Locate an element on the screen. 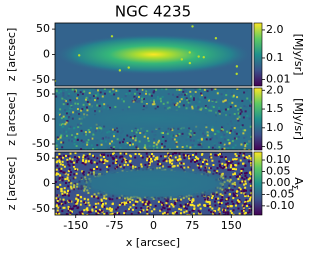  colorbar is located at coordinates (258, 119).